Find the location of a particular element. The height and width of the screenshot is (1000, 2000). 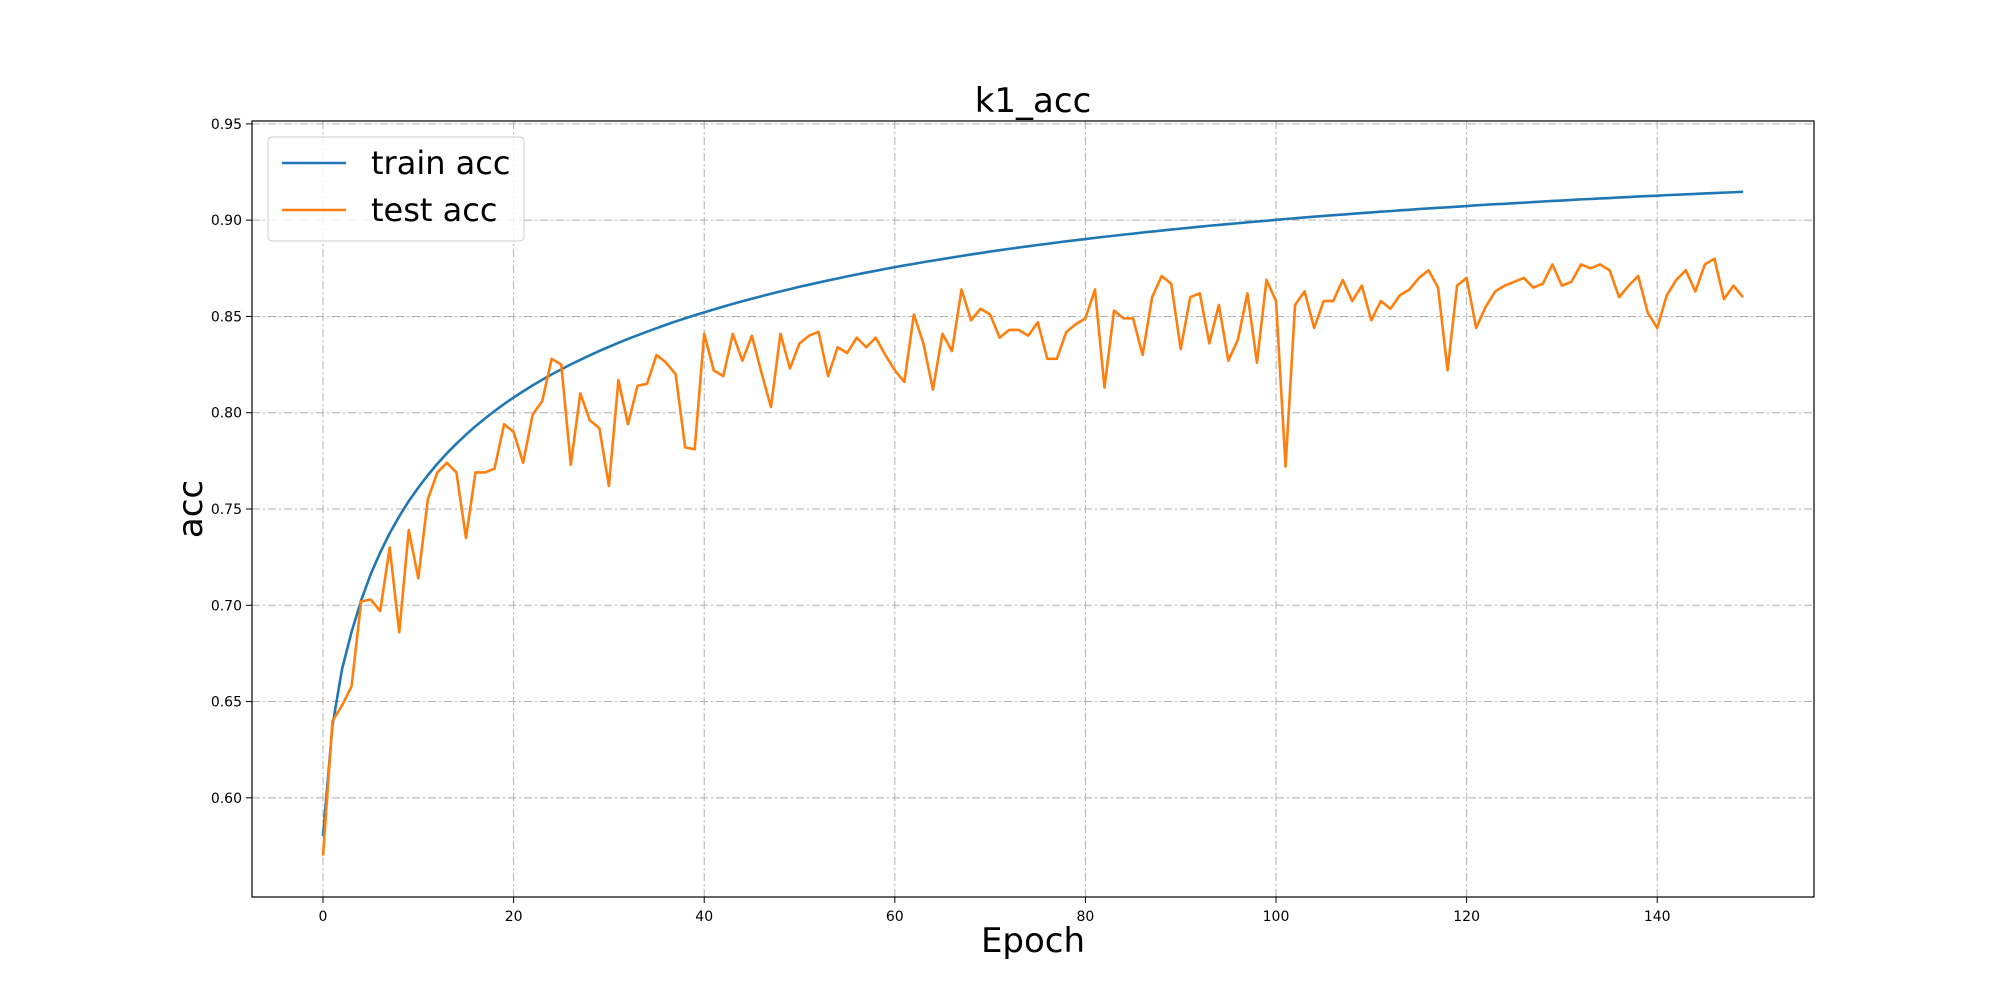

x-axis-title: Epoch is located at coordinates (1033, 941).